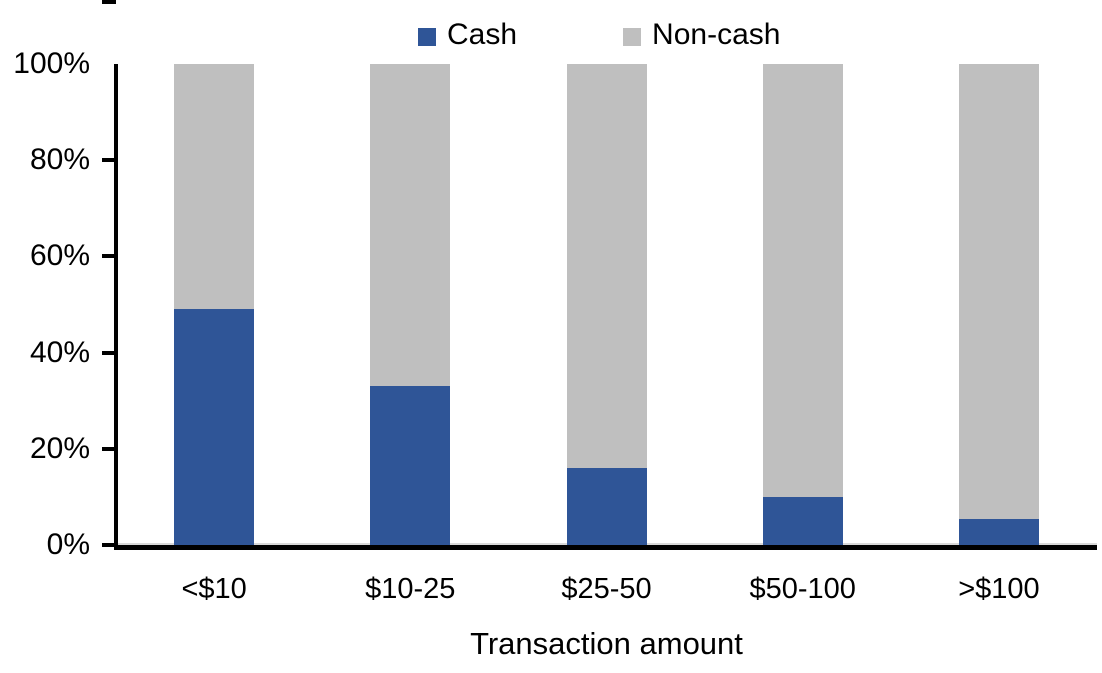 This screenshot has height=673, width=1102. What do you see at coordinates (606, 643) in the screenshot?
I see `x-axis-title: Transaction amount` at bounding box center [606, 643].